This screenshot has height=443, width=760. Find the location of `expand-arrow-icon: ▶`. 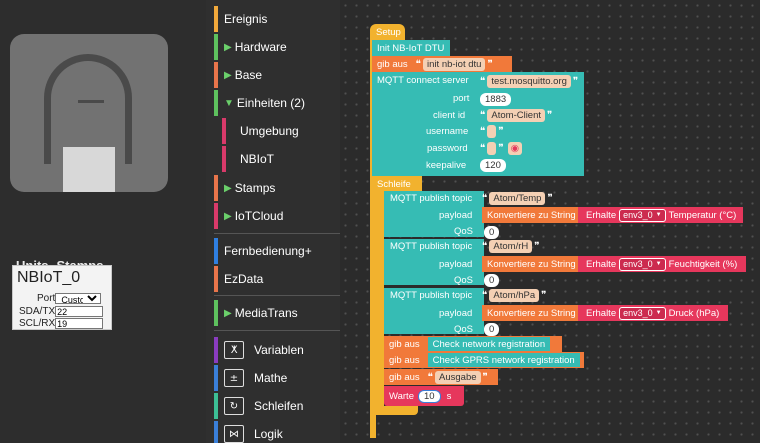

expand-arrow-icon: ▶ is located at coordinates (228, 216).